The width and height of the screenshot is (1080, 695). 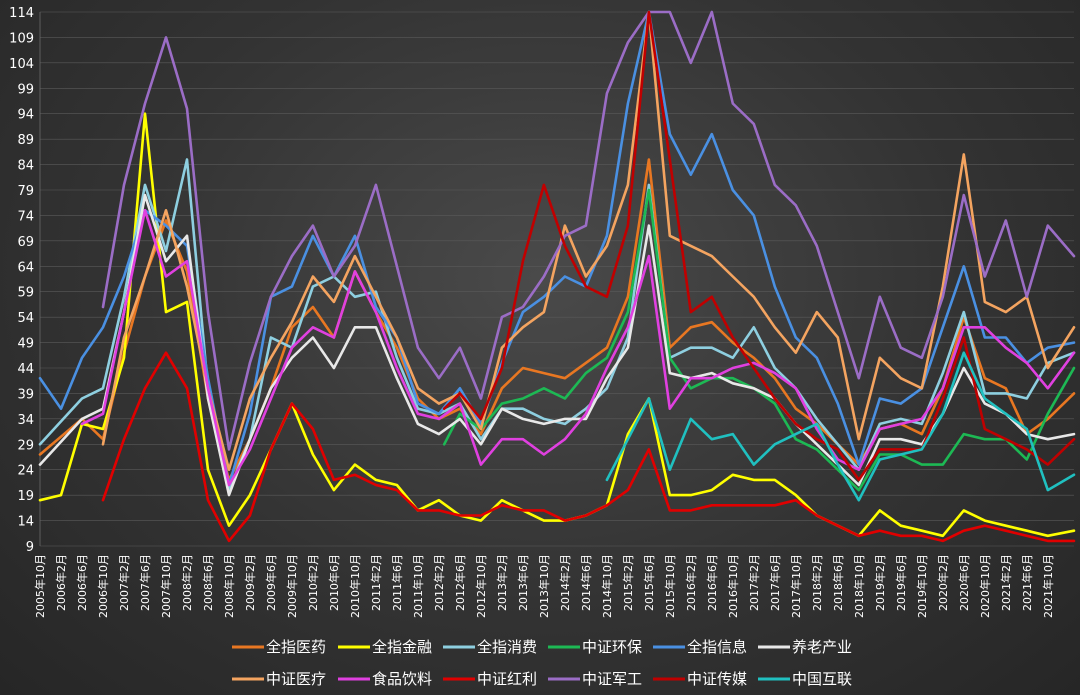 I want to click on x-tick-label: 2010年2月, so click(x=313, y=582).